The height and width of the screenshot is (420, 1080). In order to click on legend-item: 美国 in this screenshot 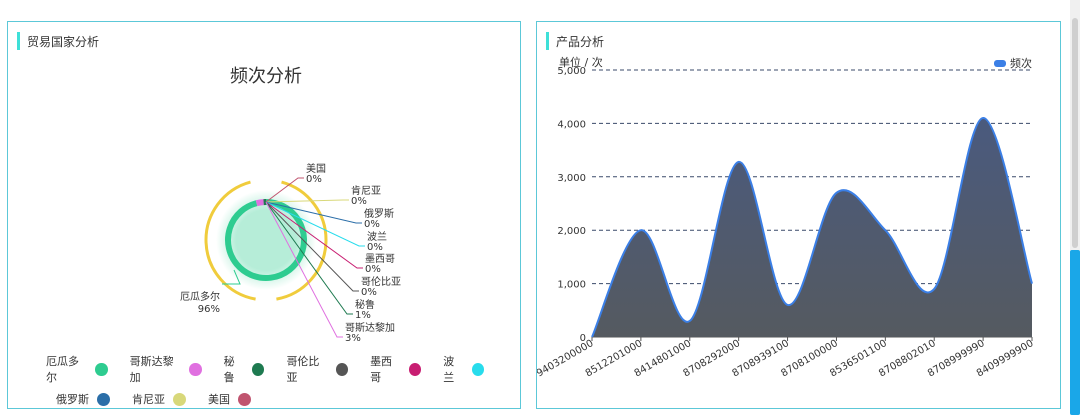, I will do `click(229, 399)`.